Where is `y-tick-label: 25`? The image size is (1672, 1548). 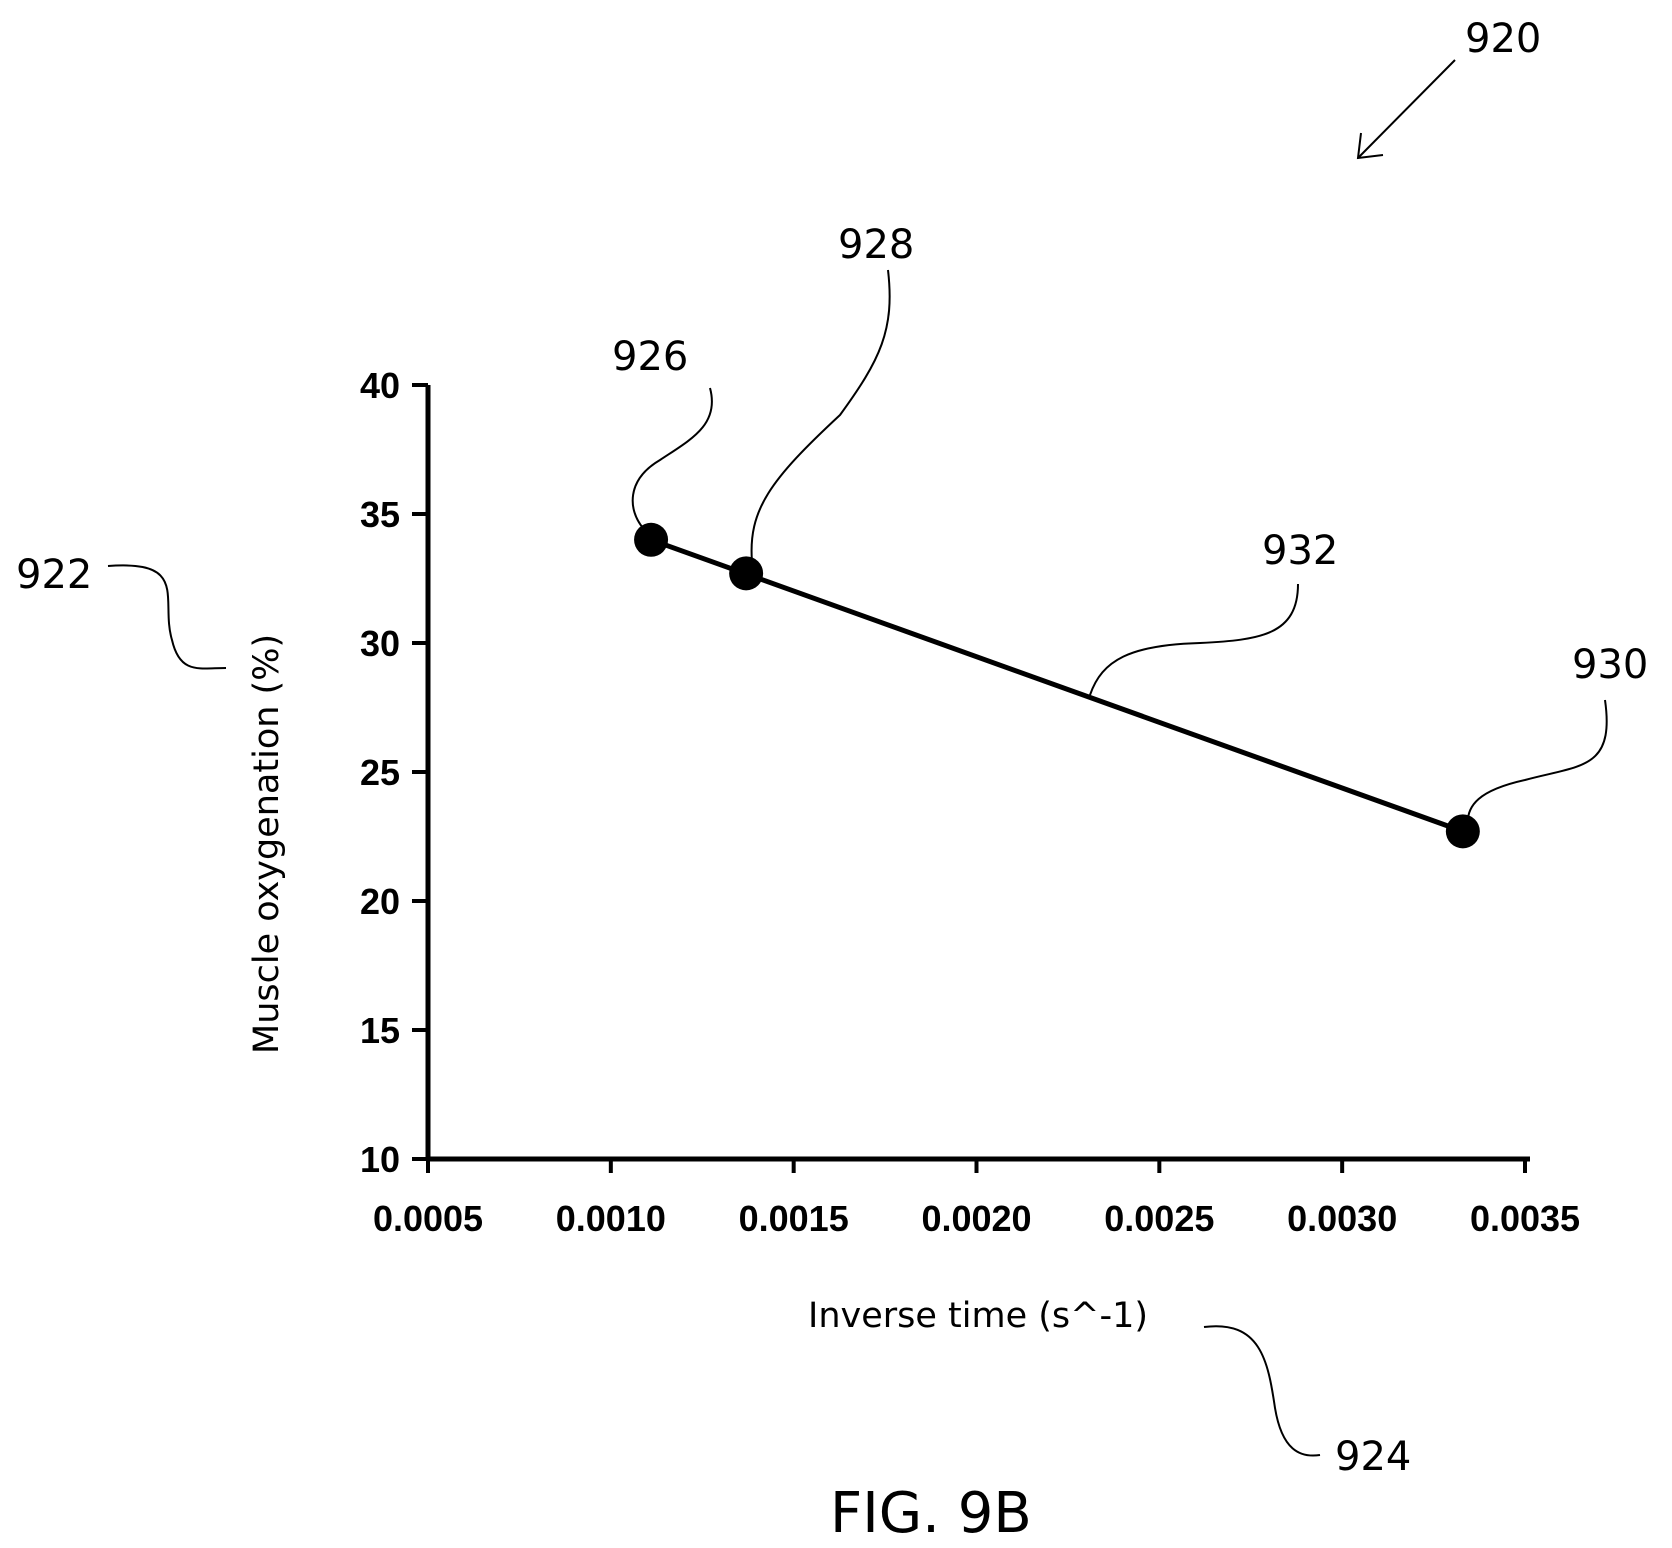 y-tick-label: 25 is located at coordinates (380, 772).